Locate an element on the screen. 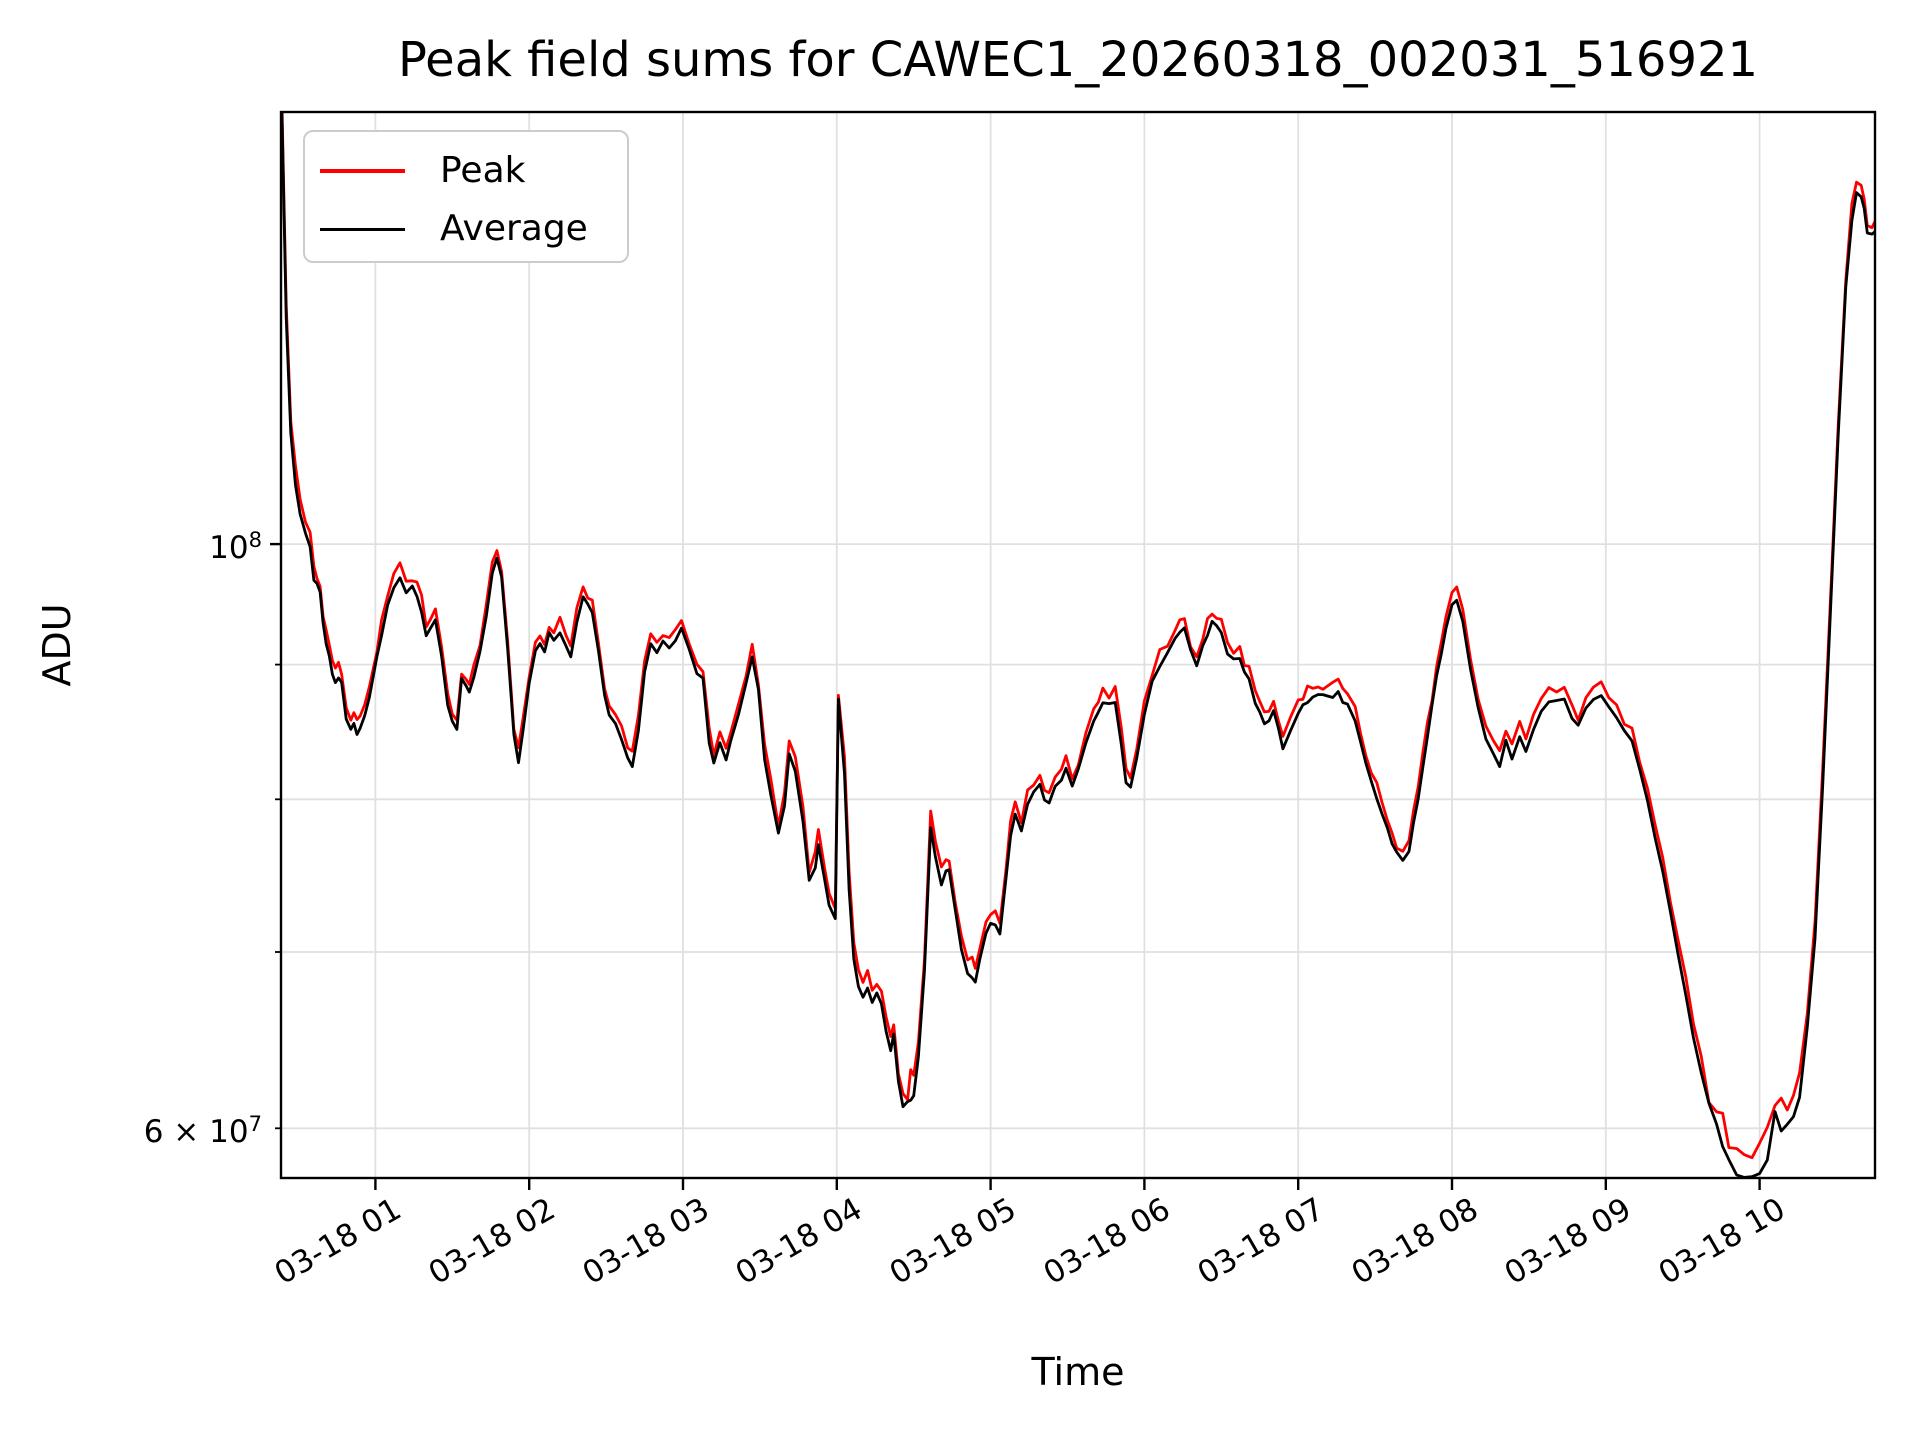 Image resolution: width=1920 pixels, height=1440 pixels. legend-label-peak: Peak is located at coordinates (483, 170).